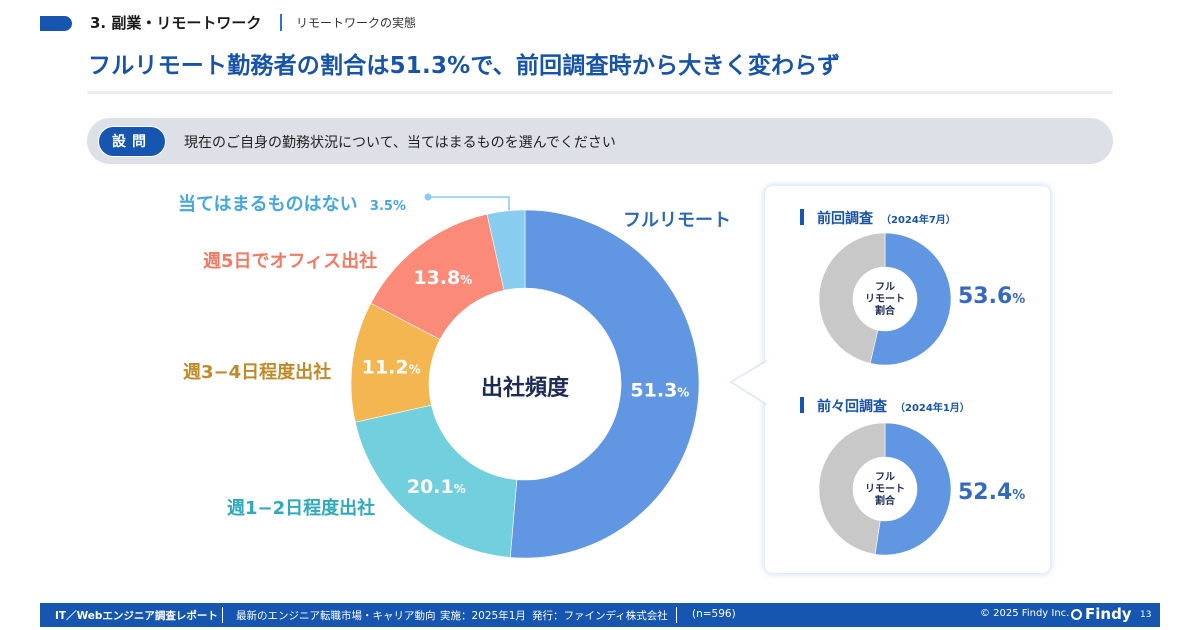 Image resolution: width=1200 pixels, height=630 pixels. I want to click on prev-value-unit: %, so click(1019, 299).